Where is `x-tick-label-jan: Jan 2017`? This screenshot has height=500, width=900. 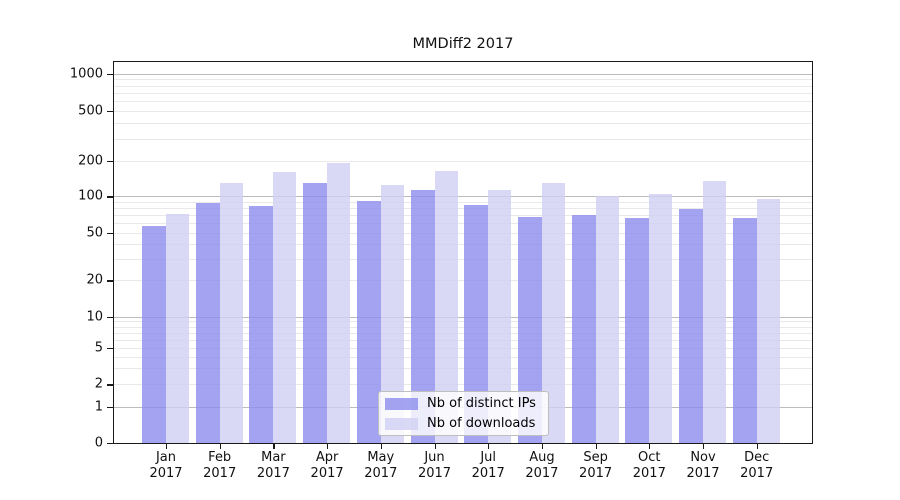
x-tick-label-jan: Jan 2017 is located at coordinates (166, 465).